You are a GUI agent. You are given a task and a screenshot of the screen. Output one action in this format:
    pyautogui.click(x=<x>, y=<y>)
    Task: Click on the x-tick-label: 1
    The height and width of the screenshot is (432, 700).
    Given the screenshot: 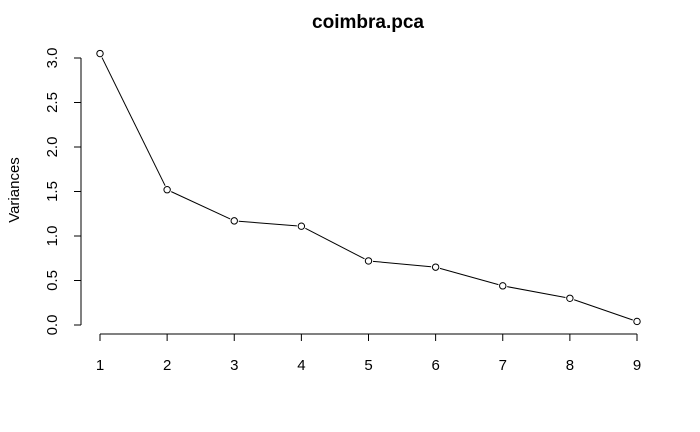 What is the action you would take?
    pyautogui.click(x=100, y=365)
    